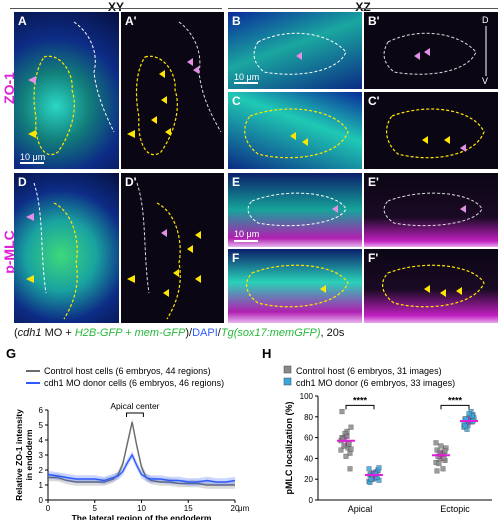  What do you see at coordinates (29, 454) in the screenshot?
I see `y-axis-title: in endoderm` at bounding box center [29, 454].